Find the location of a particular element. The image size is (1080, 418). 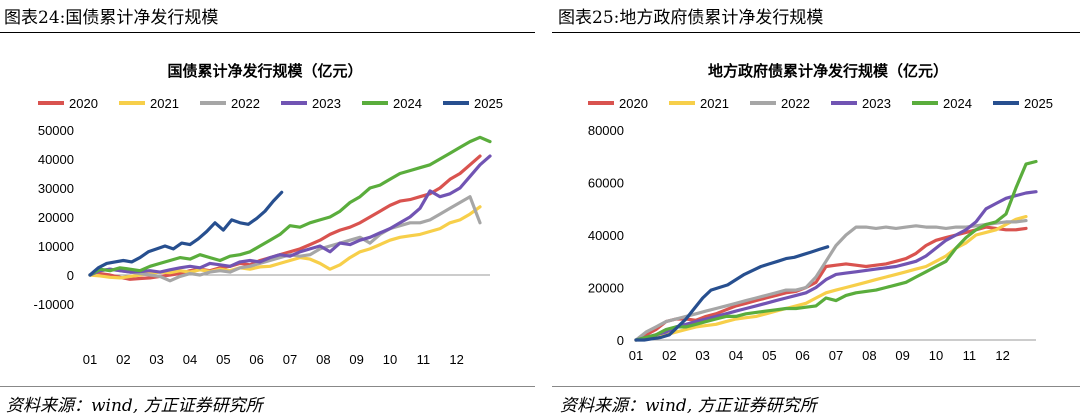

y-tick-label: 60000 is located at coordinates (606, 183).